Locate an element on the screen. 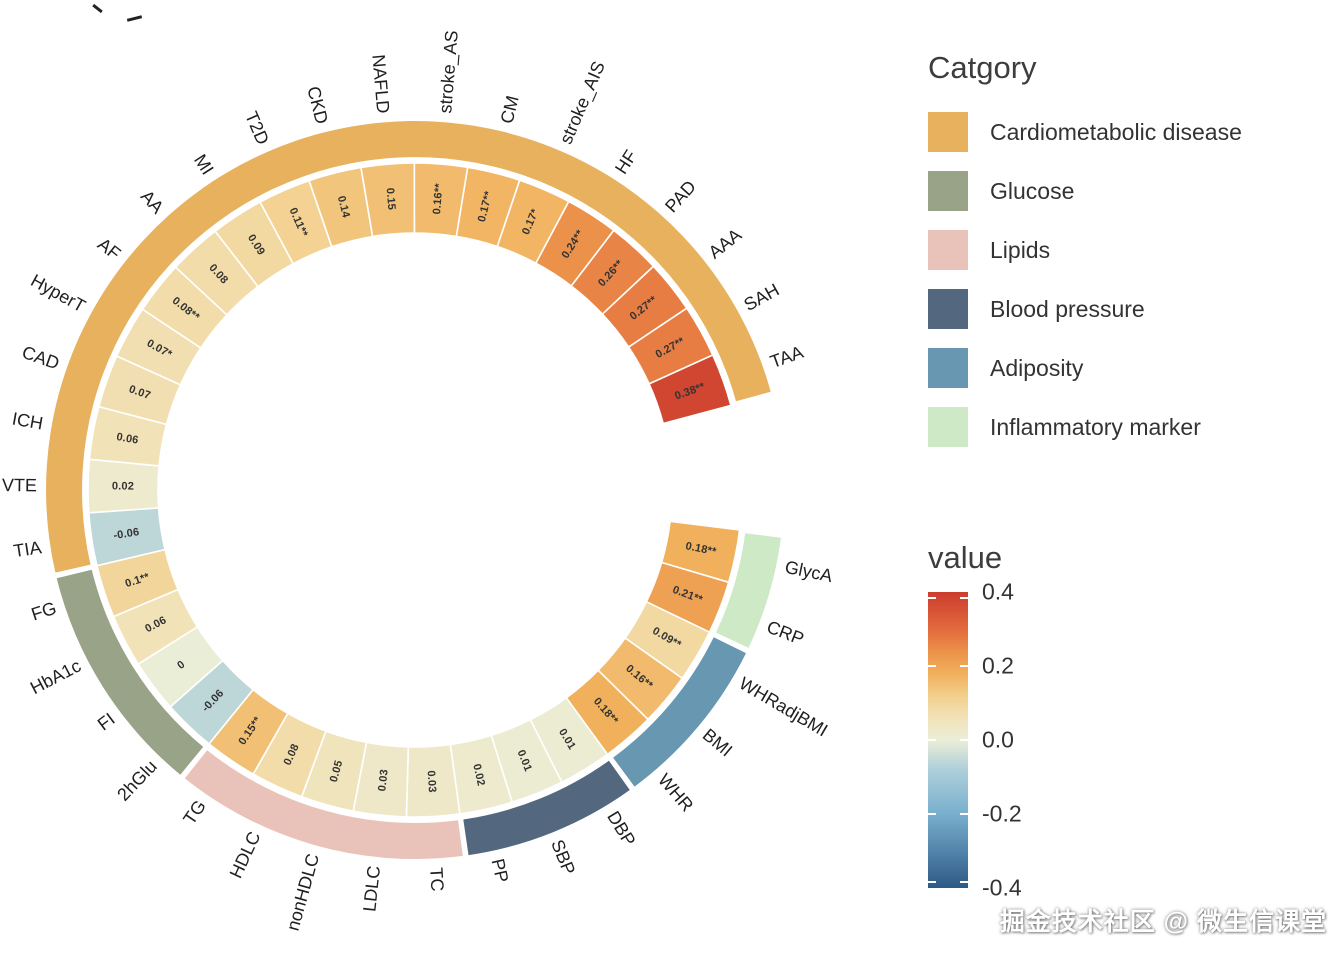 This screenshot has height=958, width=1343. segment-label-LDLC: LDLC is located at coordinates (371, 889).